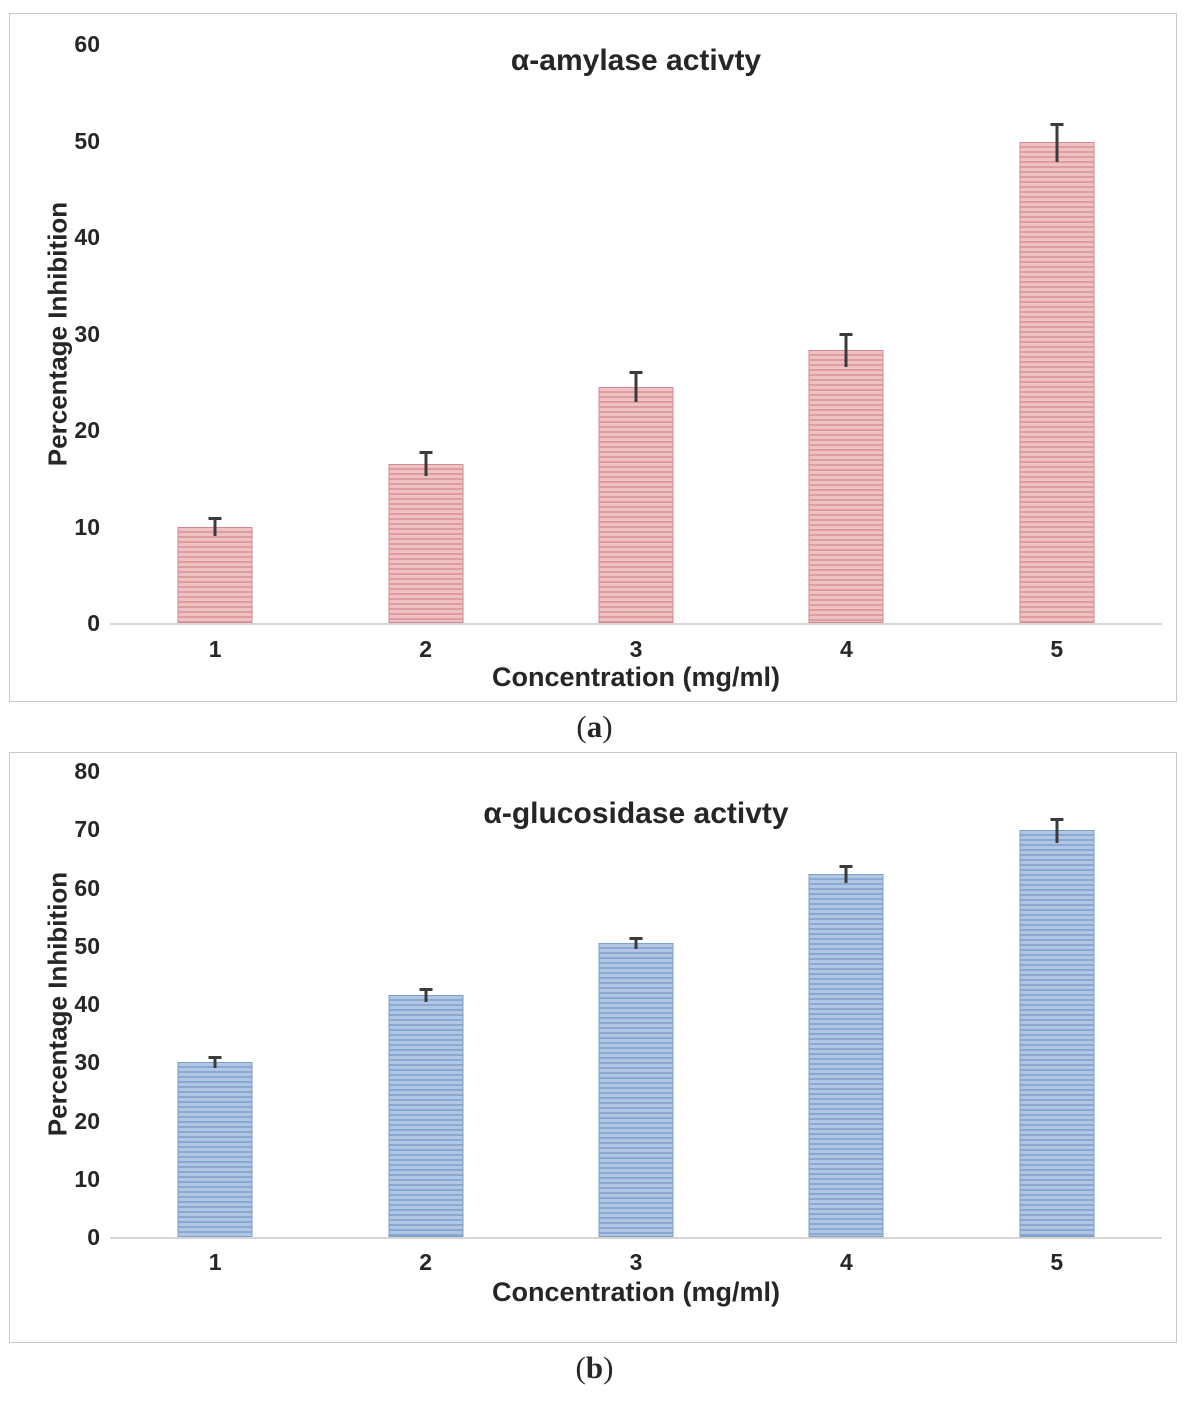  What do you see at coordinates (87, 829) in the screenshot?
I see `y-tick-label: 70` at bounding box center [87, 829].